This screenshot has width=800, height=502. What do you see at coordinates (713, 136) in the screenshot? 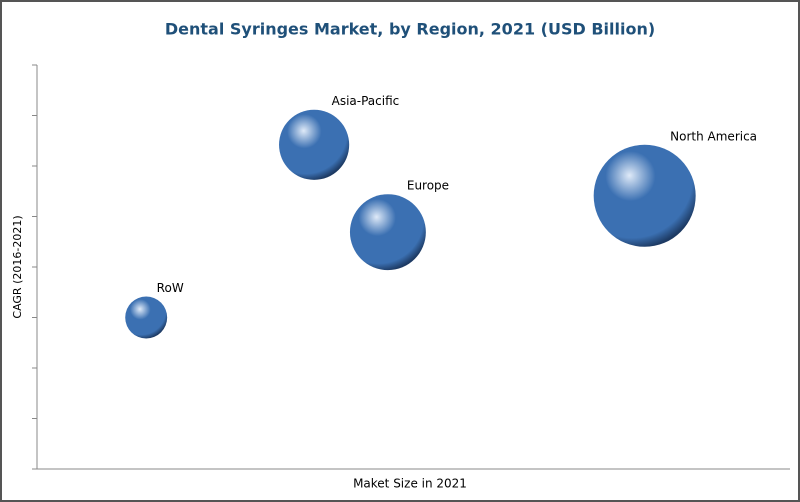
I see `data-label: North America` at bounding box center [713, 136].